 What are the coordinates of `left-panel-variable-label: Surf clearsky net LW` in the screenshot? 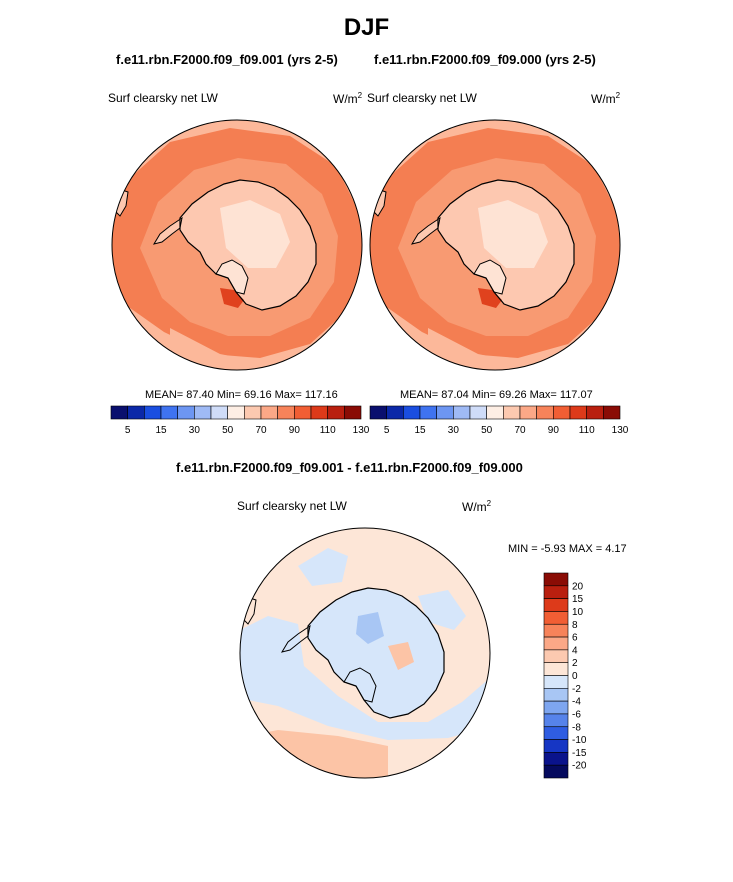 It's located at (163, 98).